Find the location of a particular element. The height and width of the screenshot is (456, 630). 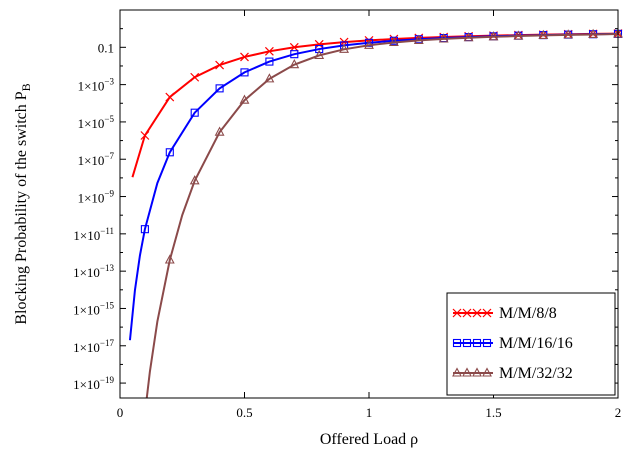

x-tick-label: 0.5 is located at coordinates (244, 412).